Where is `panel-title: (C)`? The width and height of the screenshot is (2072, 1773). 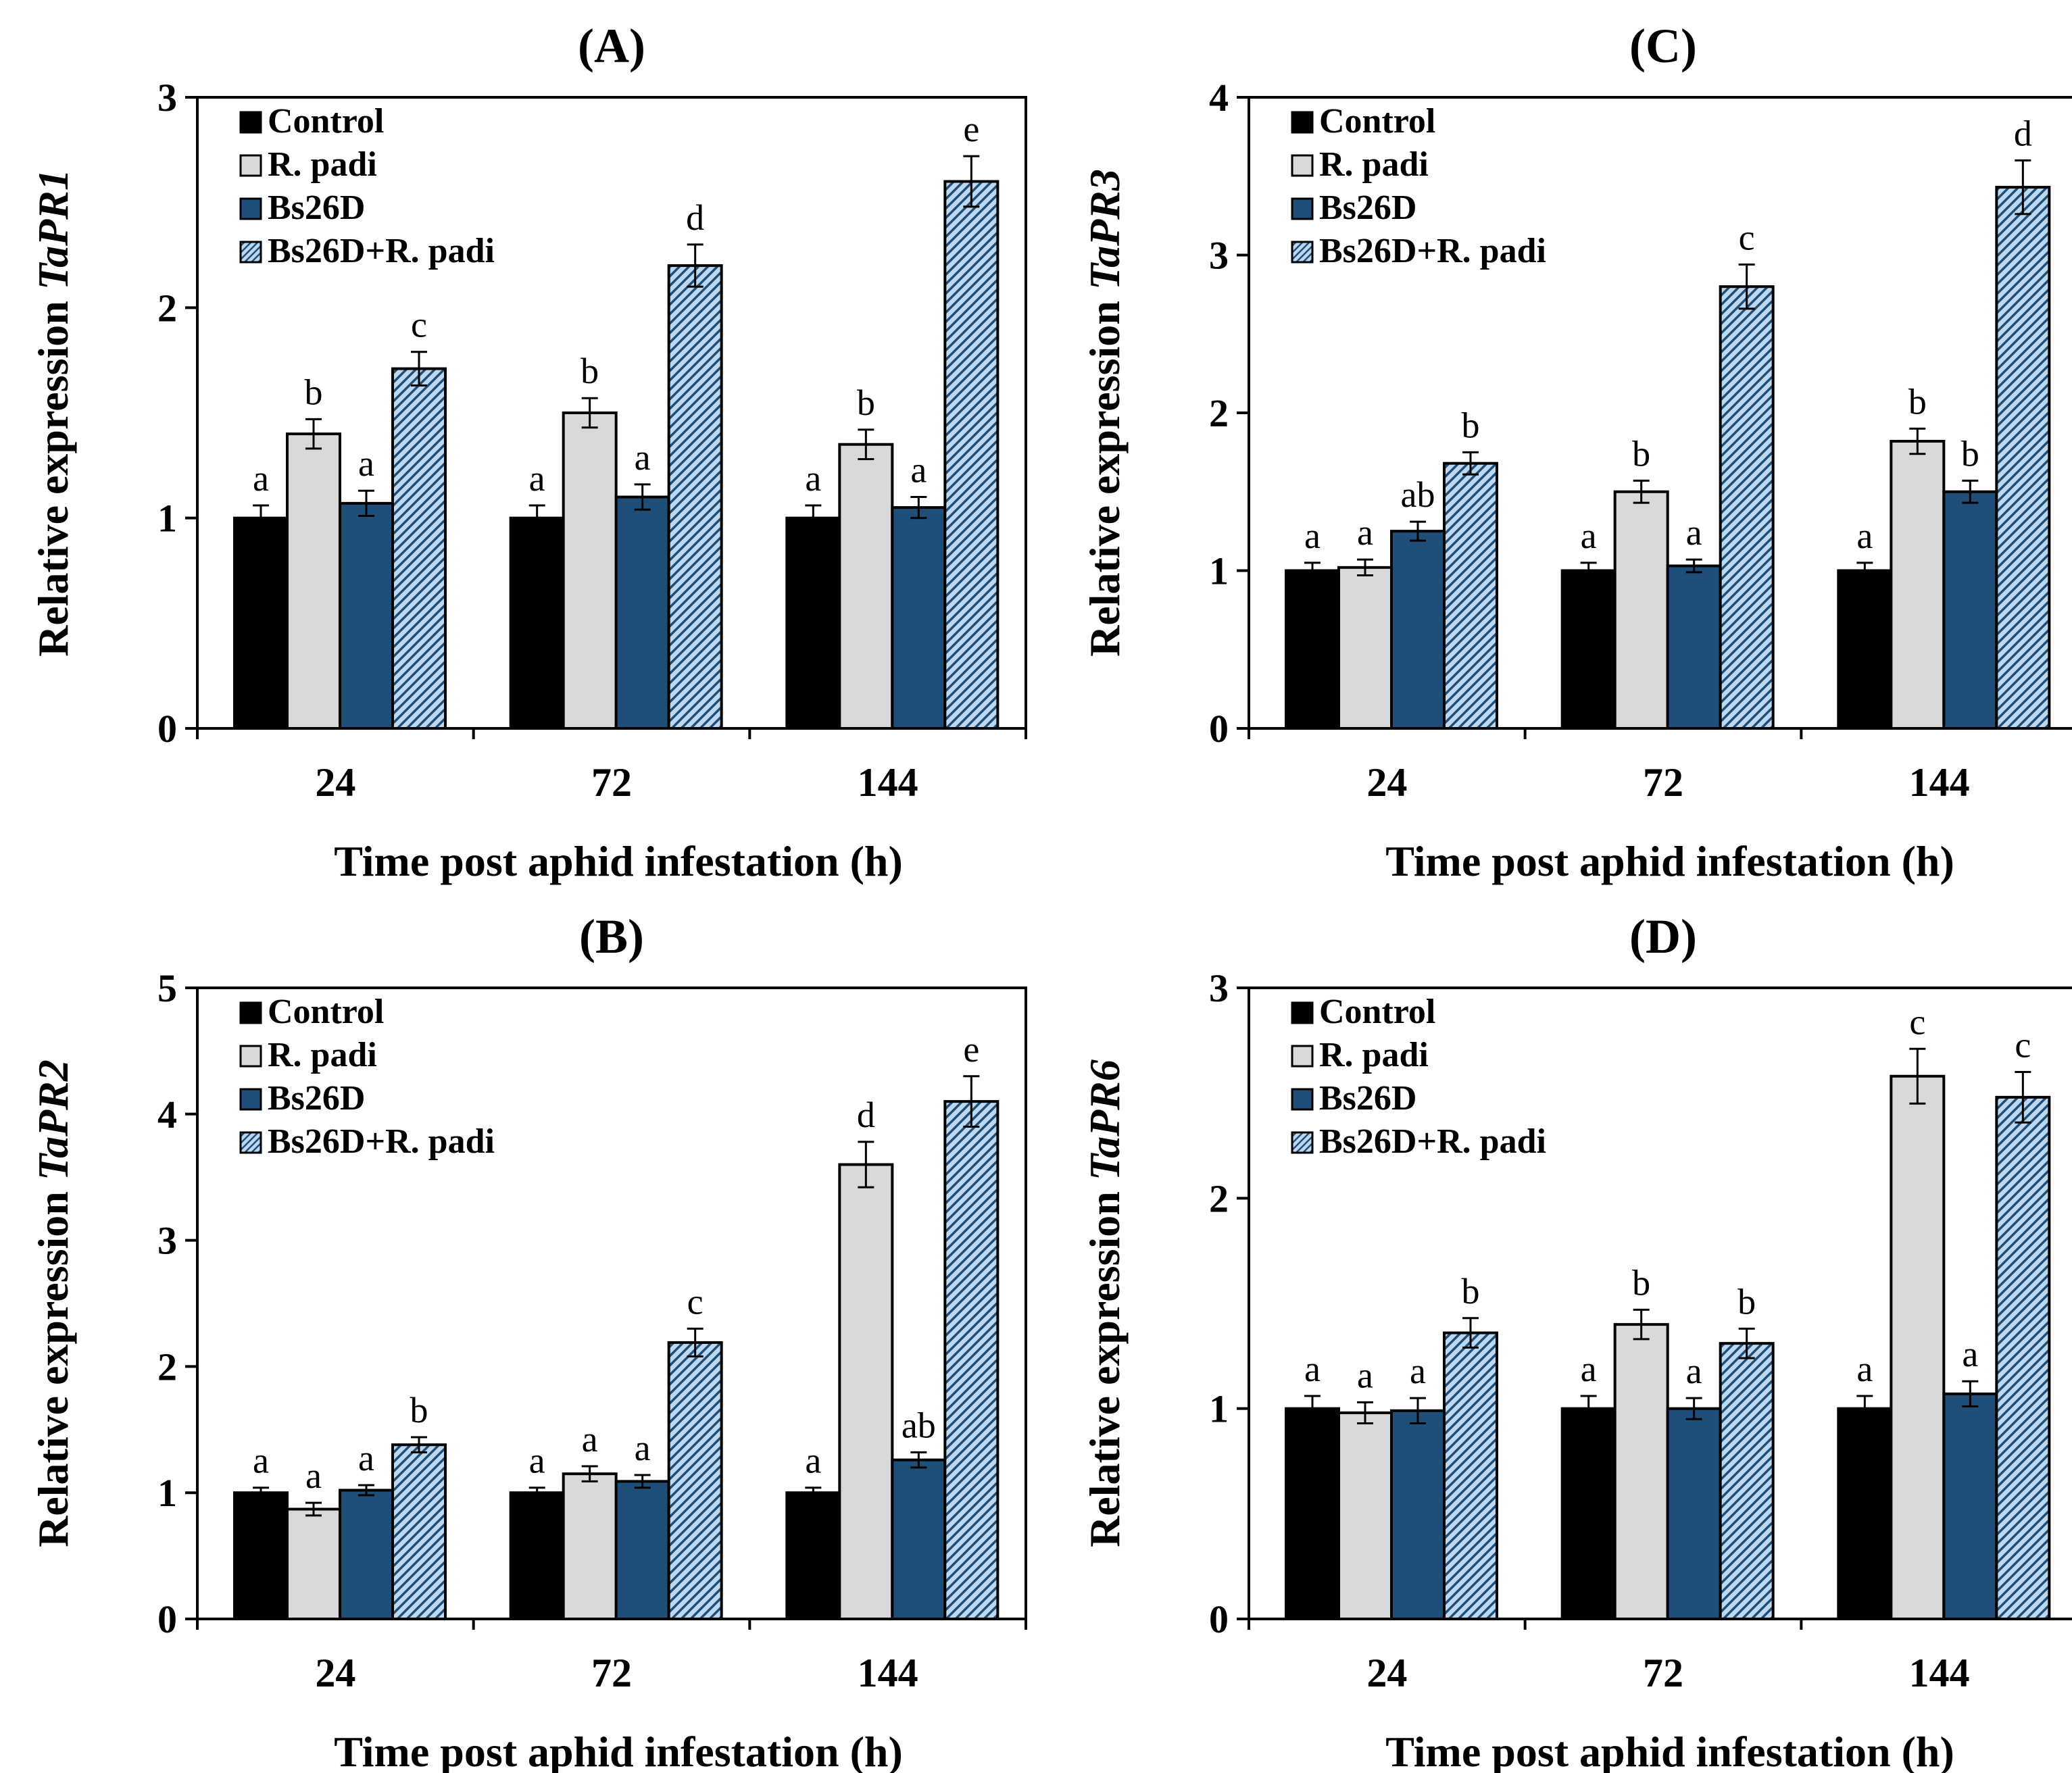 panel-title: (C) is located at coordinates (1663, 46).